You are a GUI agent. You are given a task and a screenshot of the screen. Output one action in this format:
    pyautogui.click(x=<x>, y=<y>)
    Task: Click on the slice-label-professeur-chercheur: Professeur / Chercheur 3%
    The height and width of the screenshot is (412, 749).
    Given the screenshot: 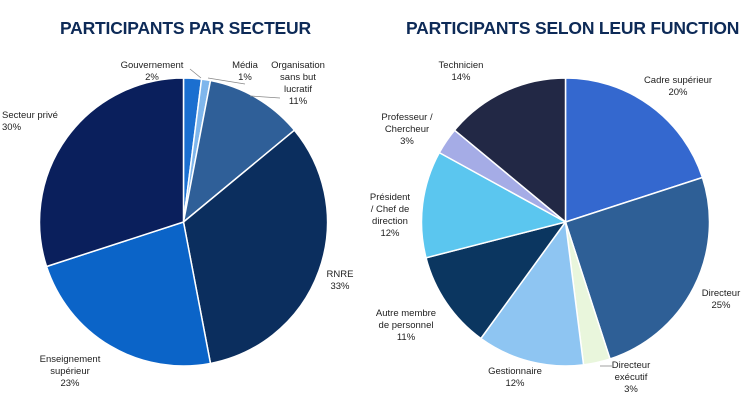 What is the action you would take?
    pyautogui.click(x=407, y=129)
    